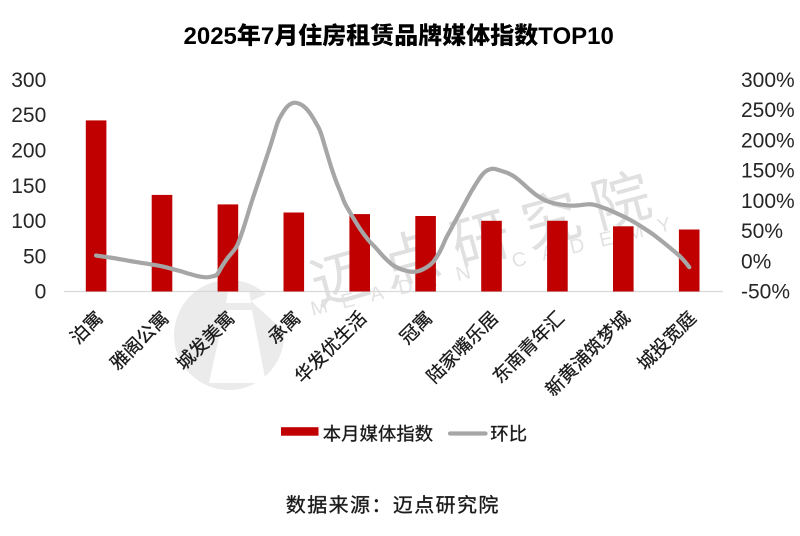 This screenshot has width=800, height=536. I want to click on svg-text: 7, so click(267, 36).